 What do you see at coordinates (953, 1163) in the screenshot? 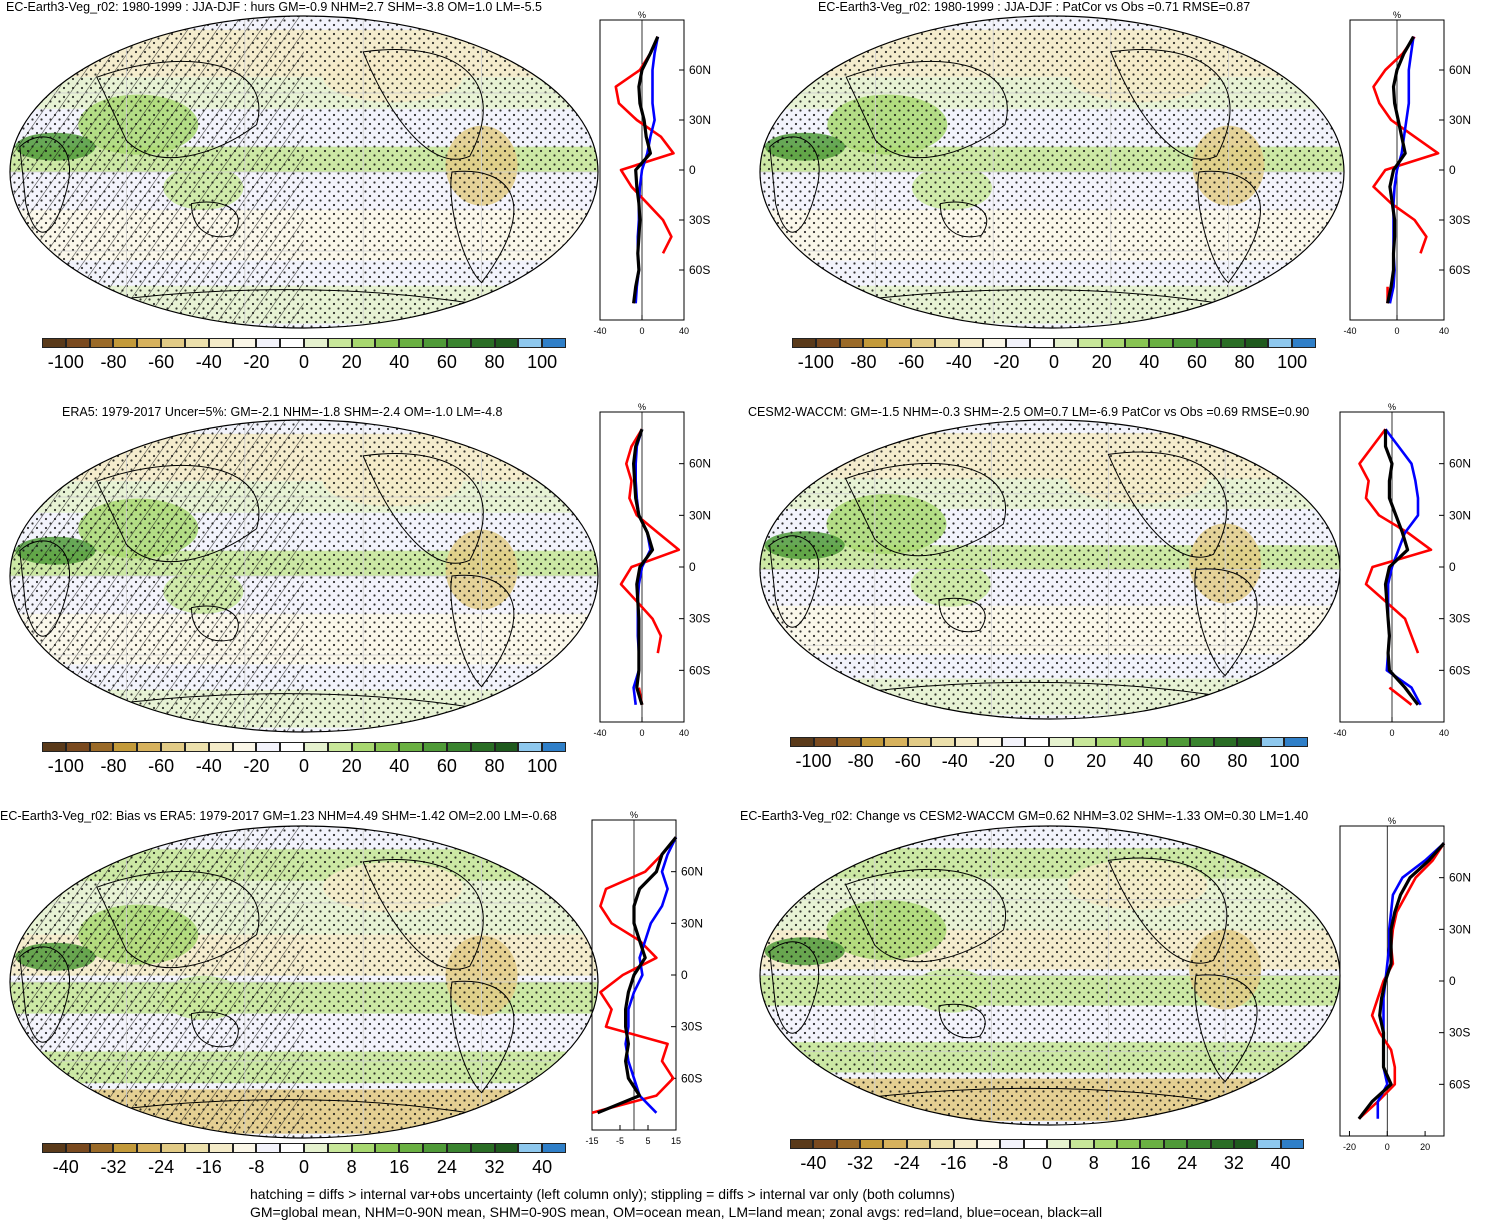
I see `colorbar-tick-label: -16` at bounding box center [953, 1163].